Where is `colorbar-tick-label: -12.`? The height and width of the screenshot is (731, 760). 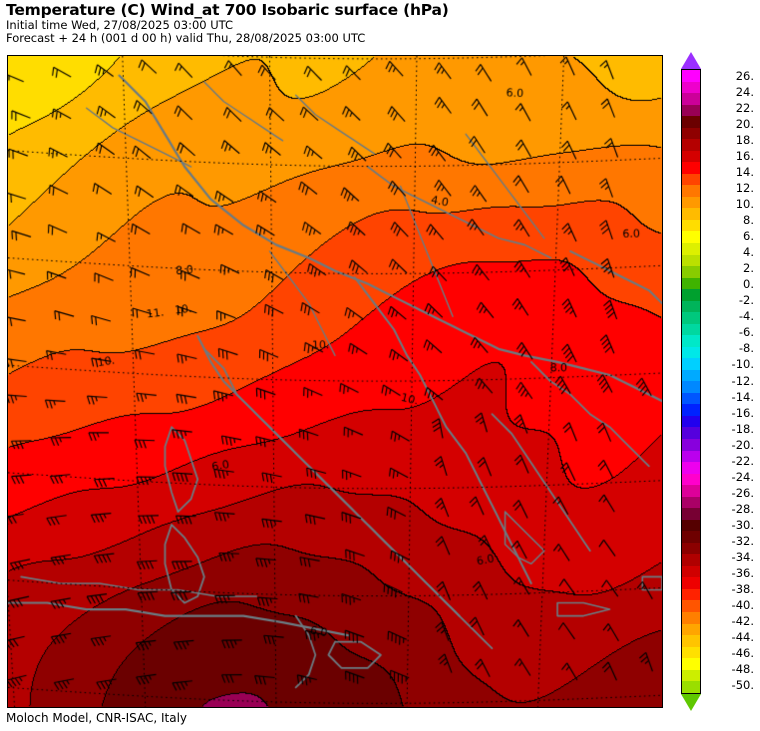
colorbar-tick-label: -12. is located at coordinates (742, 380).